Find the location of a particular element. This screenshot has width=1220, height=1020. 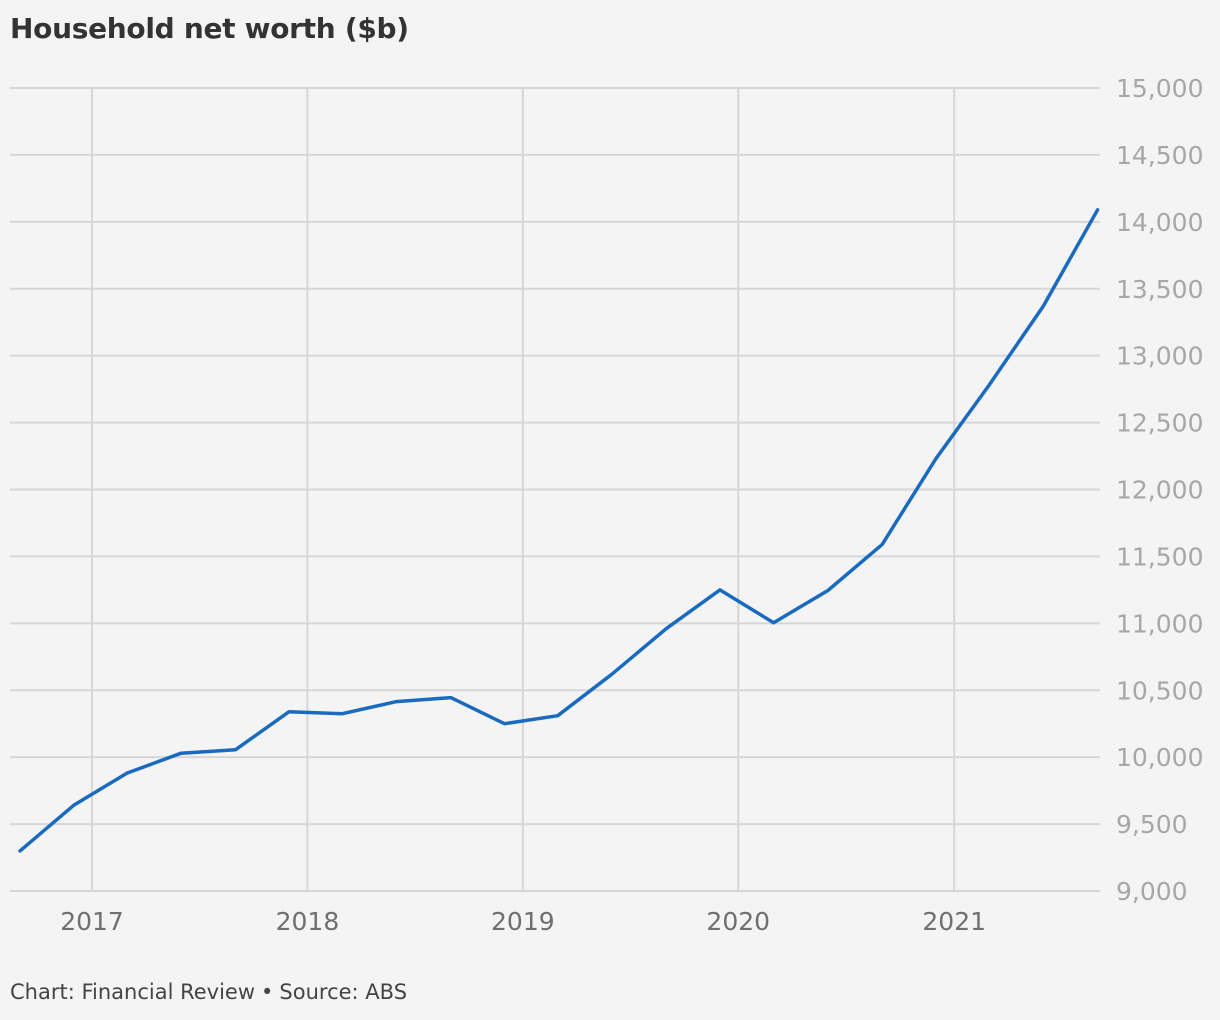

chart-footer: Chart: Financial Review • Source: ABS is located at coordinates (208, 992).